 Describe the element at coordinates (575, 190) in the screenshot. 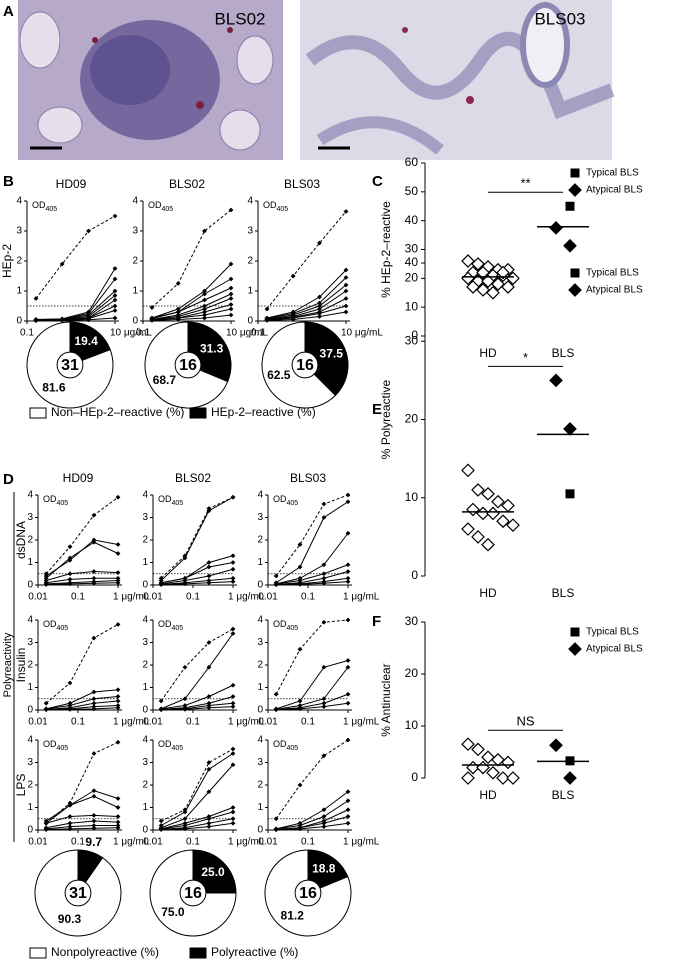

I see `legend-marker` at that location.